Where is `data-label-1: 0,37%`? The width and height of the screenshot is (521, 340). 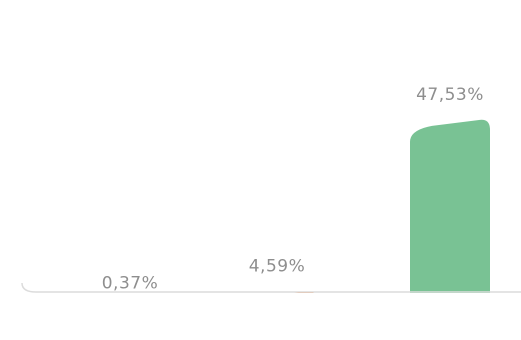 data-label-1: 0,37% is located at coordinates (130, 284).